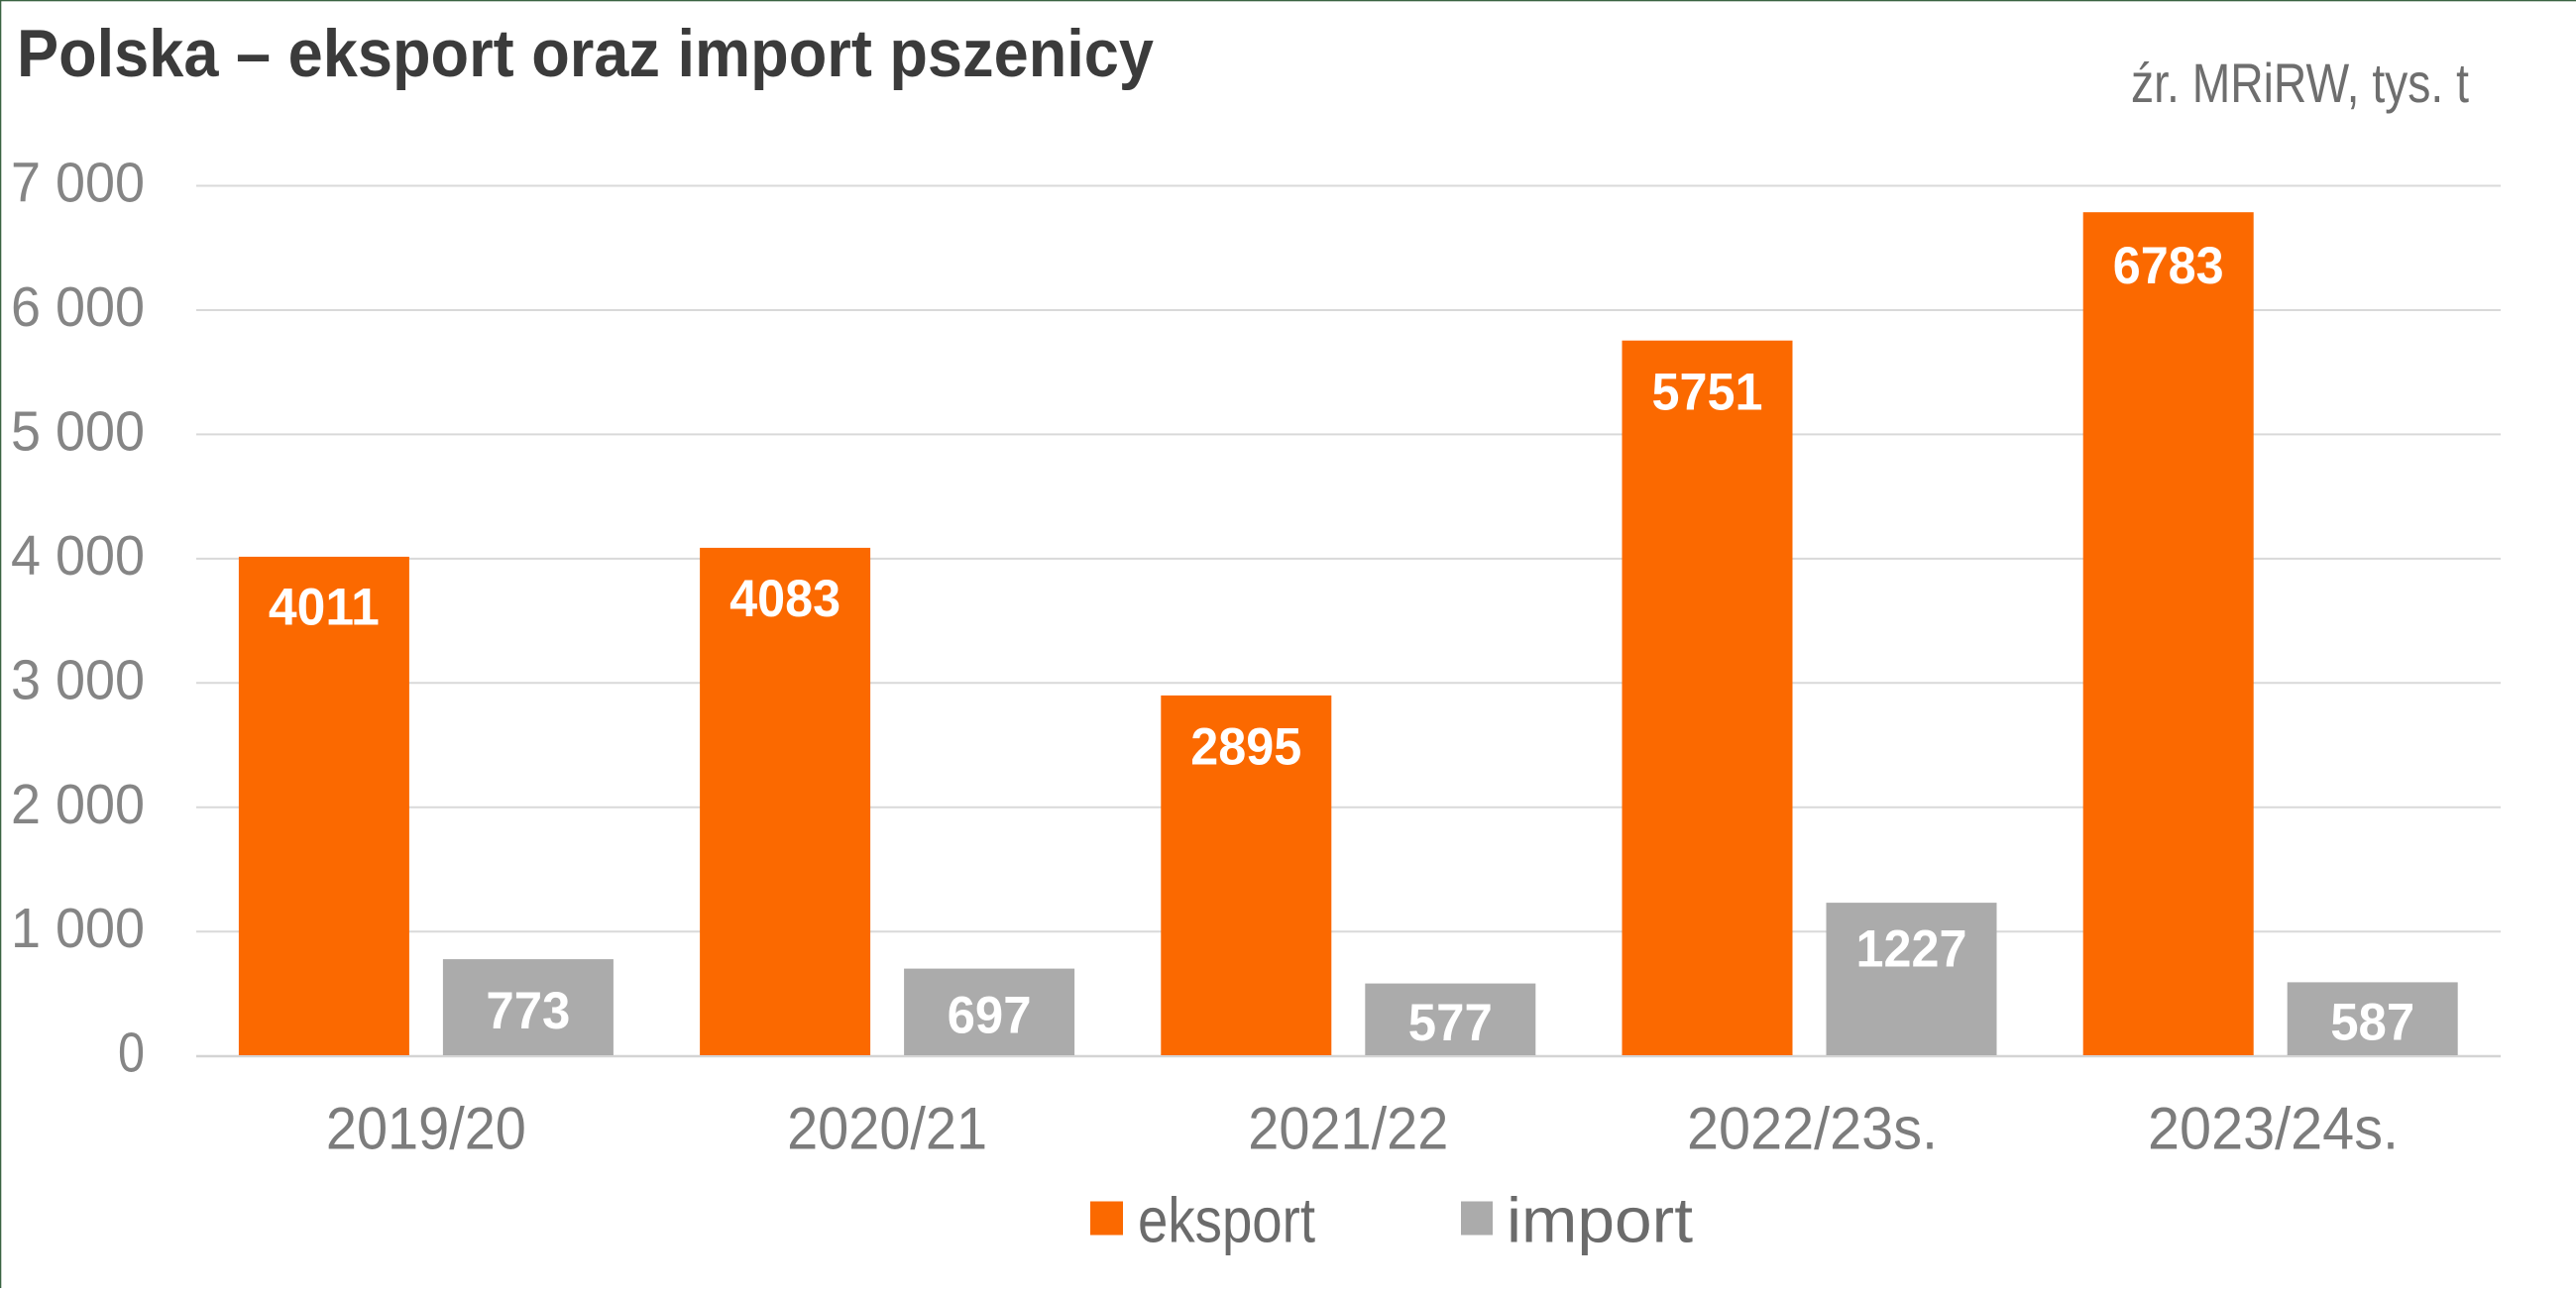  What do you see at coordinates (2300, 83) in the screenshot?
I see `svg-text: źr. MRiRW, tys. t` at bounding box center [2300, 83].